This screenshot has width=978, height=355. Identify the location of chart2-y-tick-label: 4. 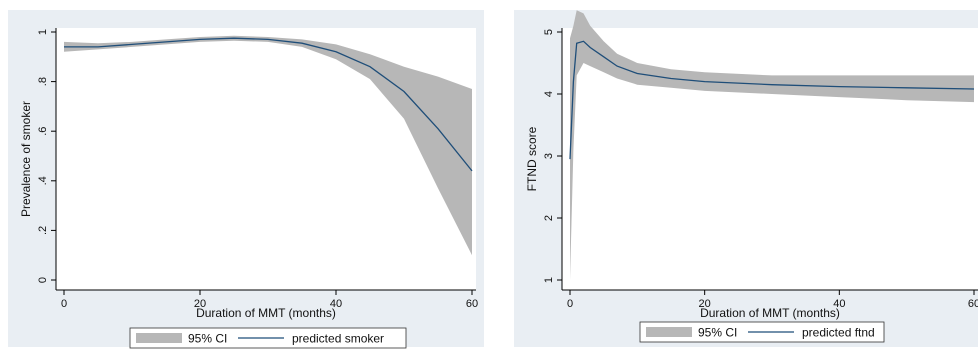
(549, 94).